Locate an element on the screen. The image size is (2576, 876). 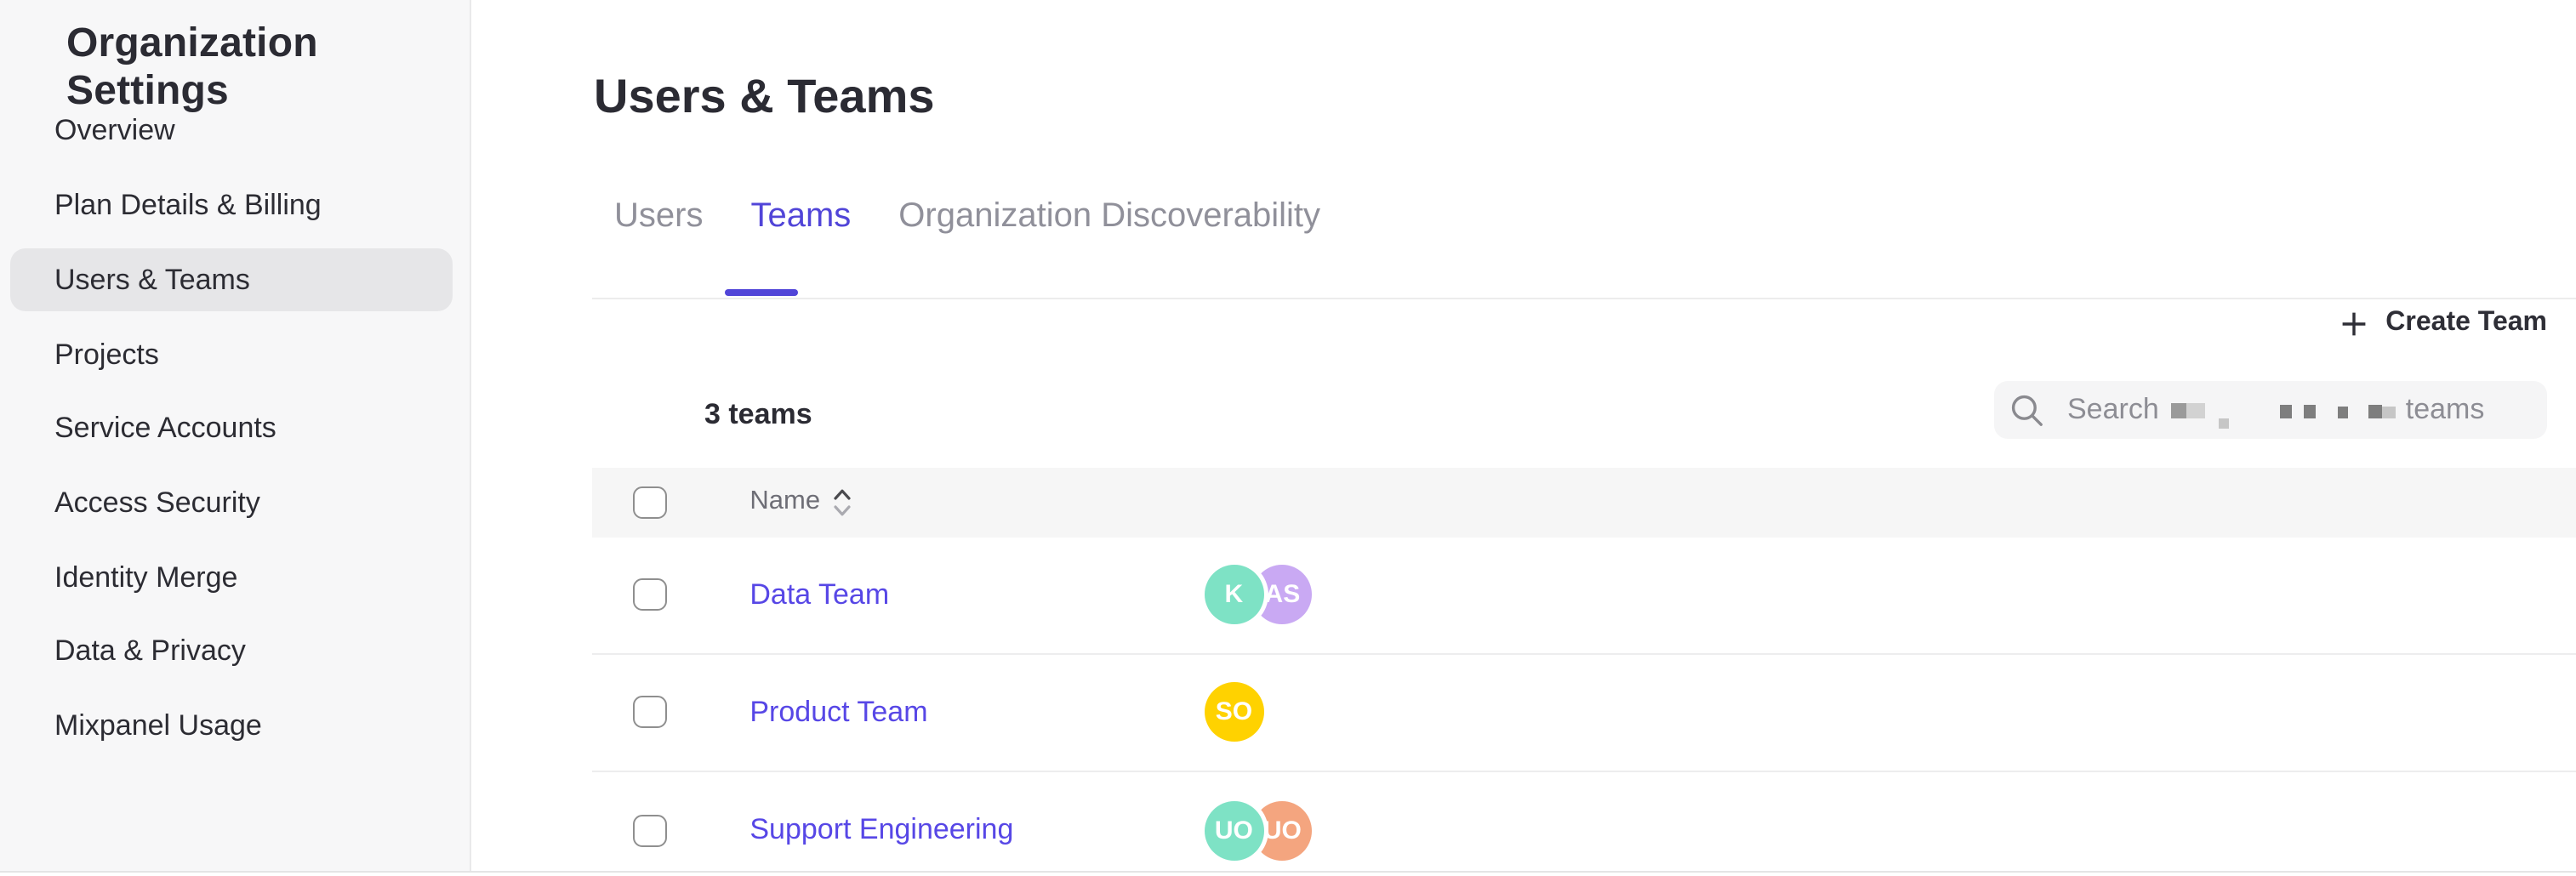
search-placeholder-suffix: teams is located at coordinates (2445, 409).